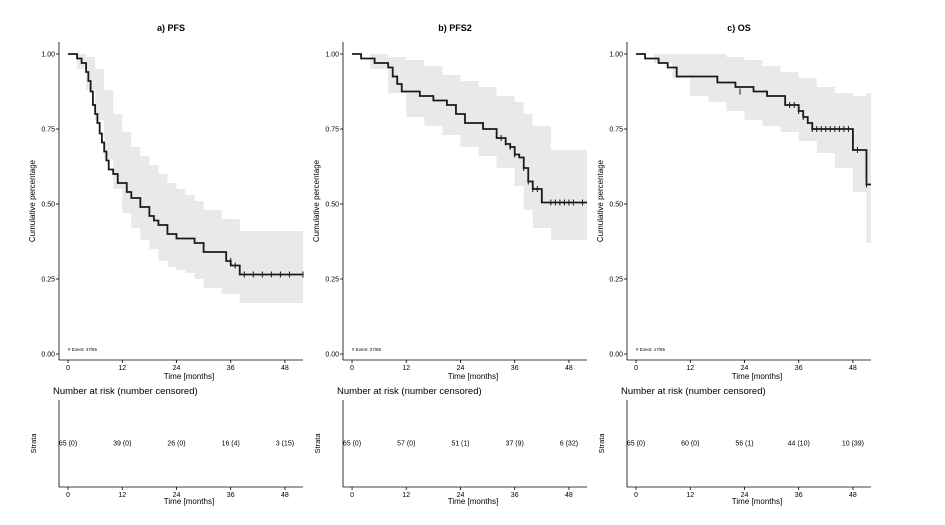  What do you see at coordinates (569, 444) in the screenshot?
I see `risk-count-label: 6 (32)` at bounding box center [569, 444].